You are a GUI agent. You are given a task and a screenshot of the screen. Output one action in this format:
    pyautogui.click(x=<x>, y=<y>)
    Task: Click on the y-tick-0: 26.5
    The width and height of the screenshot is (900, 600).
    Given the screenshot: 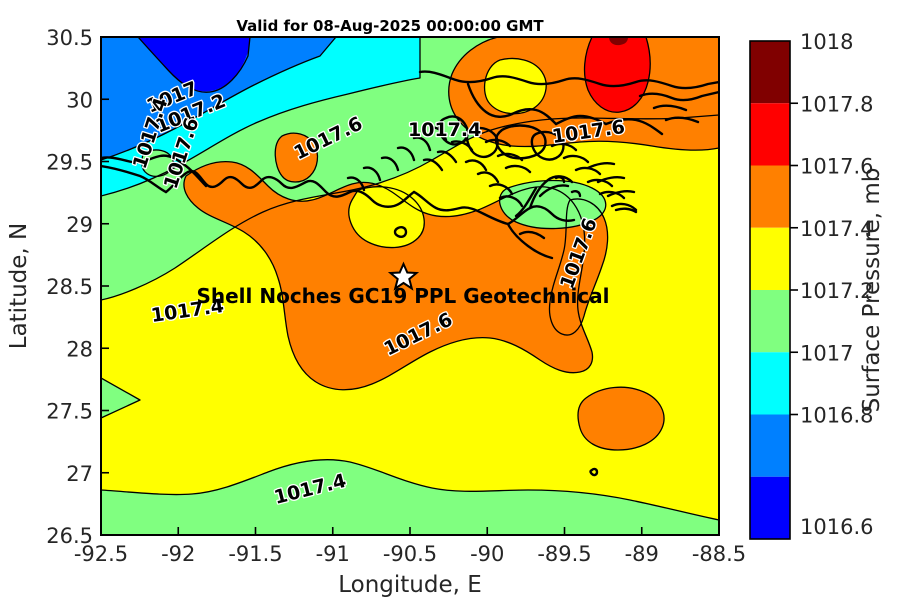 What is the action you would take?
    pyautogui.click(x=69, y=536)
    